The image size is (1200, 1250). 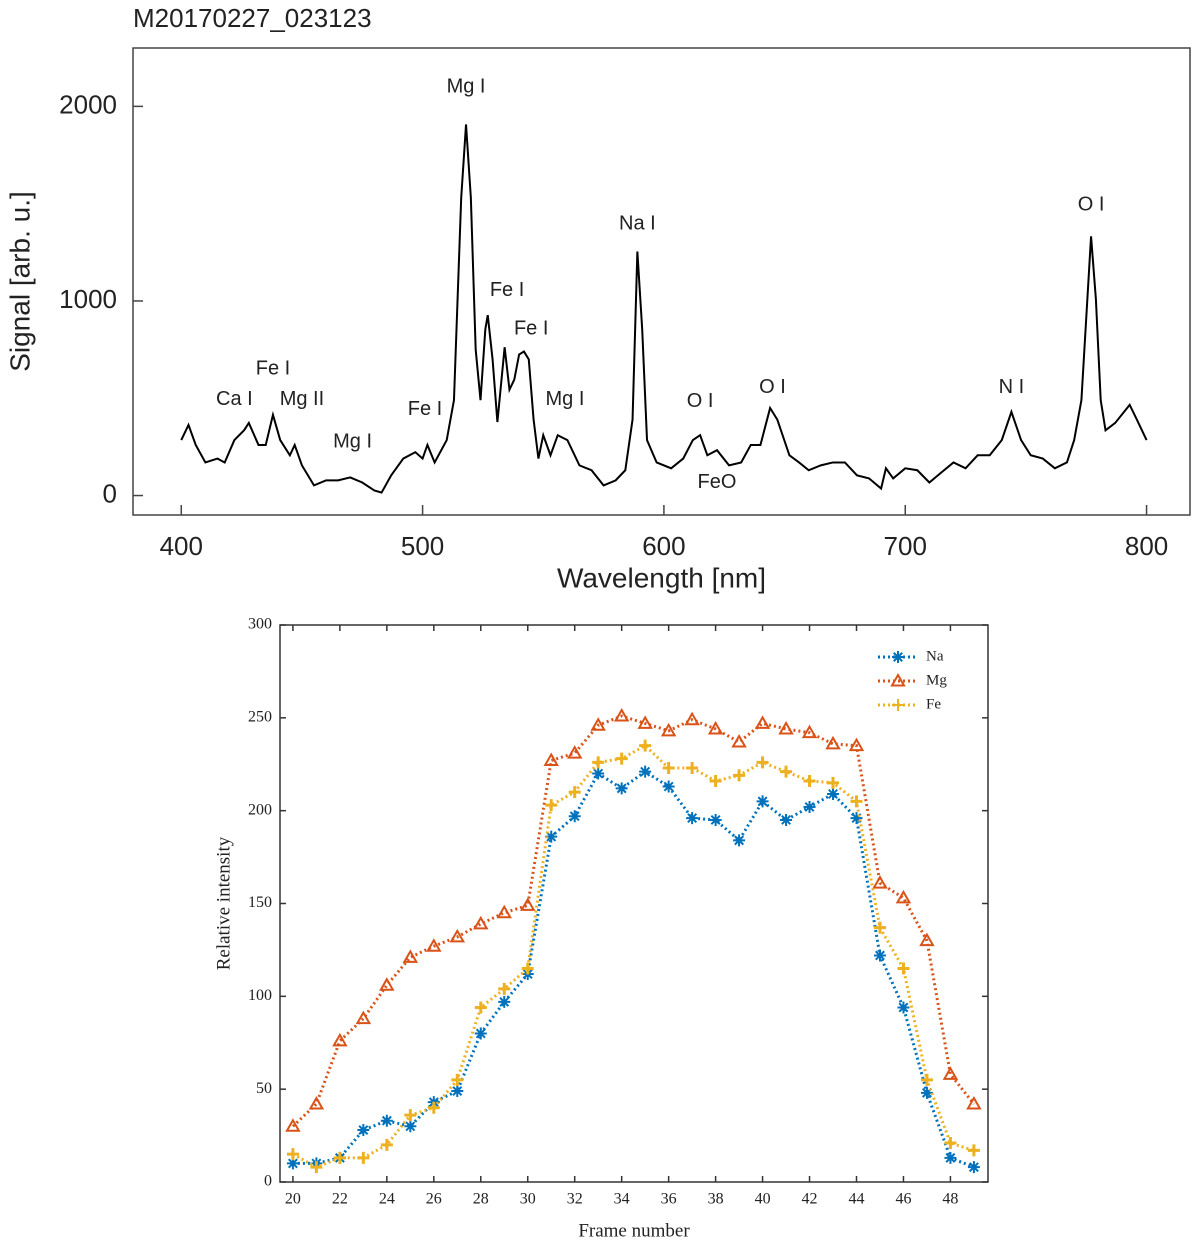 I want to click on y-tick-label: 1000, so click(x=88, y=299).